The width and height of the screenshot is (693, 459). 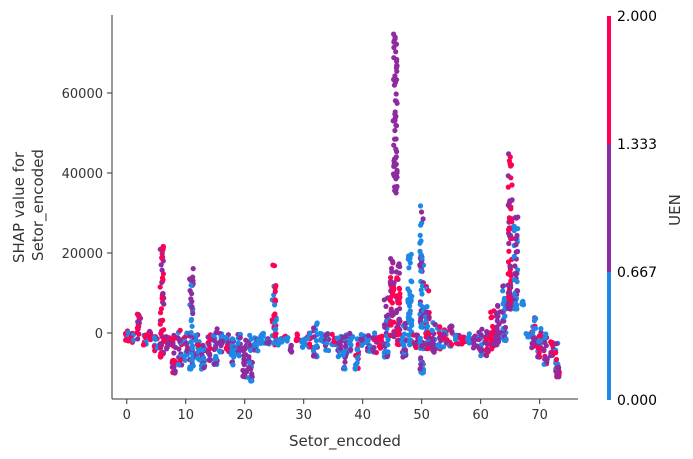 What do you see at coordinates (303, 415) in the screenshot?
I see `x-tick-label: 30` at bounding box center [303, 415].